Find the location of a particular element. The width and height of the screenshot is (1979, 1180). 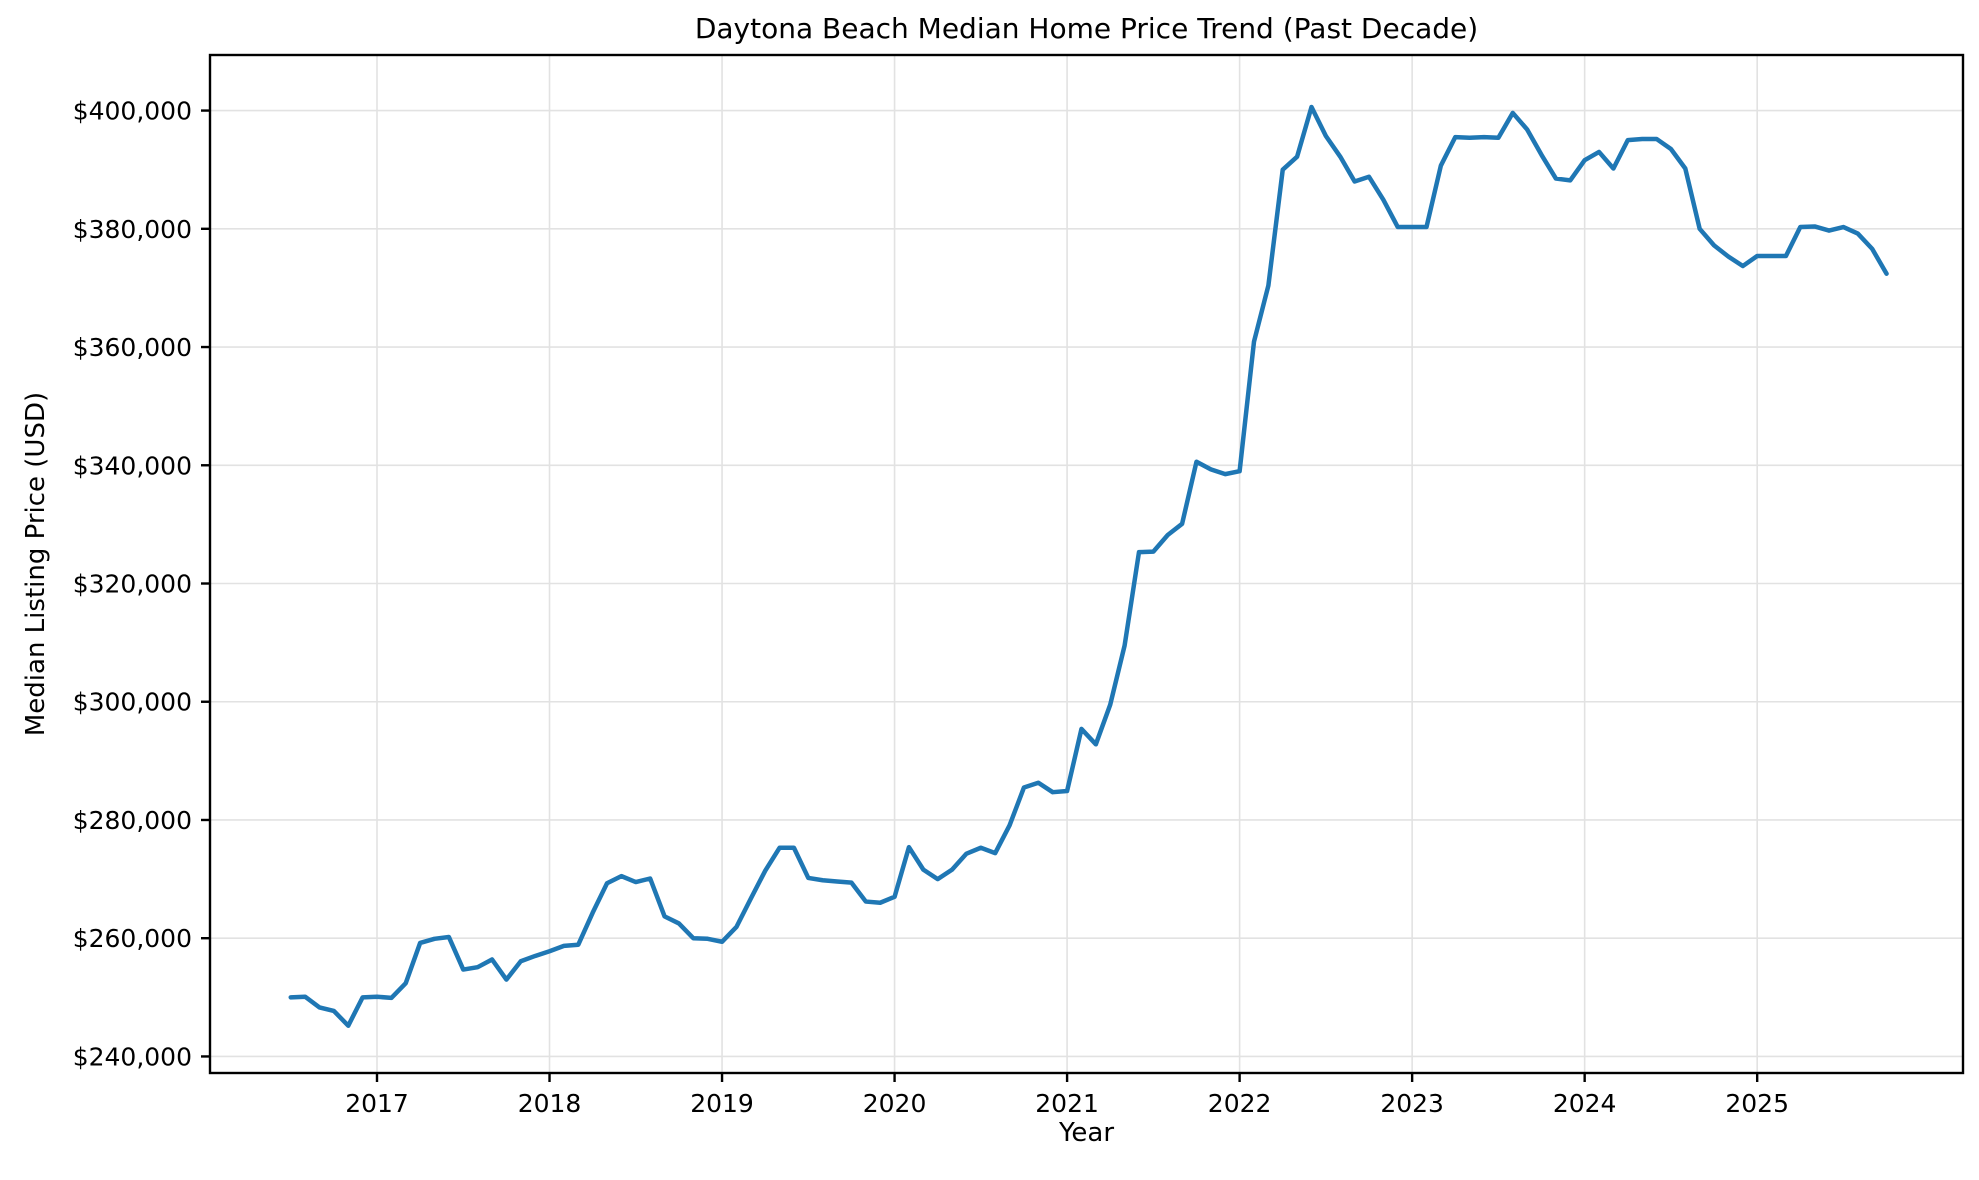

y-tick-label: $280,000 is located at coordinates (132, 820).